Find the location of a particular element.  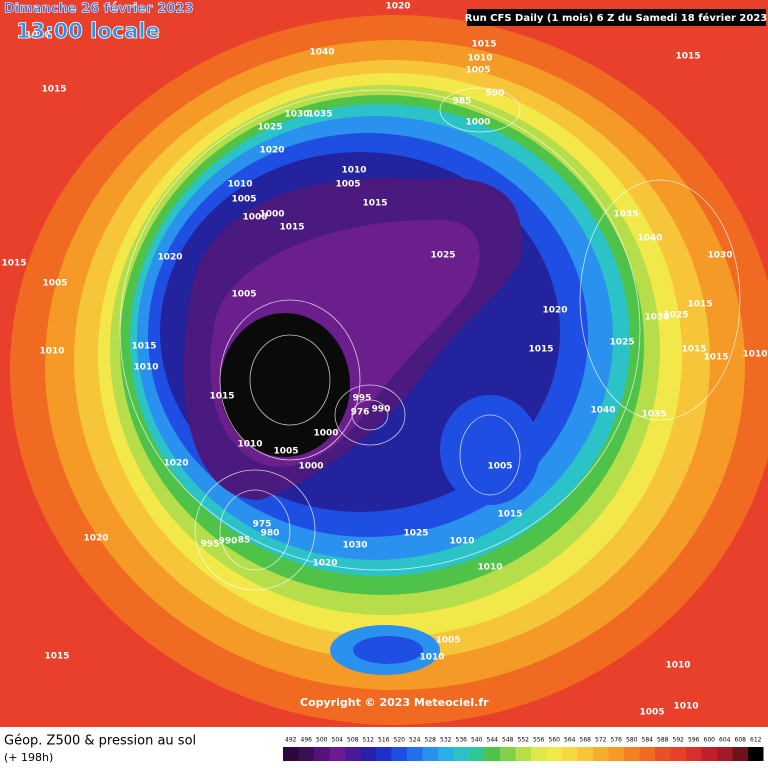

isobar-label: 976 is located at coordinates (360, 413).